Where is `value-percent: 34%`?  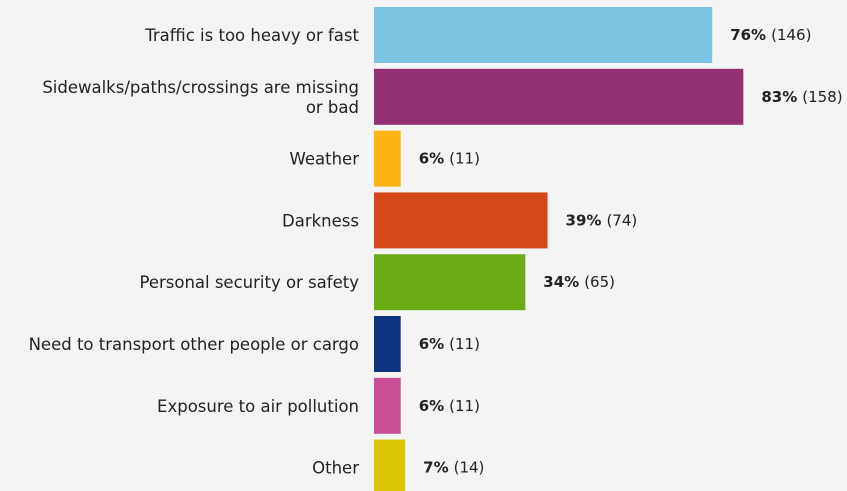 value-percent: 34% is located at coordinates (561, 282).